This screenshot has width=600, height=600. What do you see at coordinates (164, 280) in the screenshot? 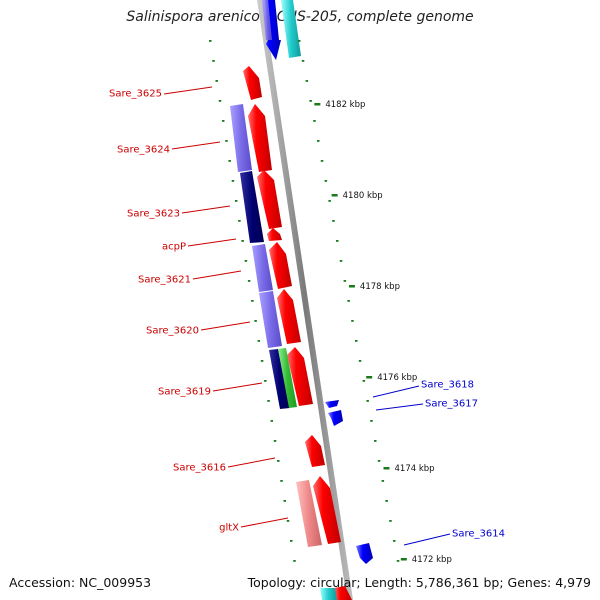
I see `gene-label: Sare_3621` at bounding box center [164, 280].